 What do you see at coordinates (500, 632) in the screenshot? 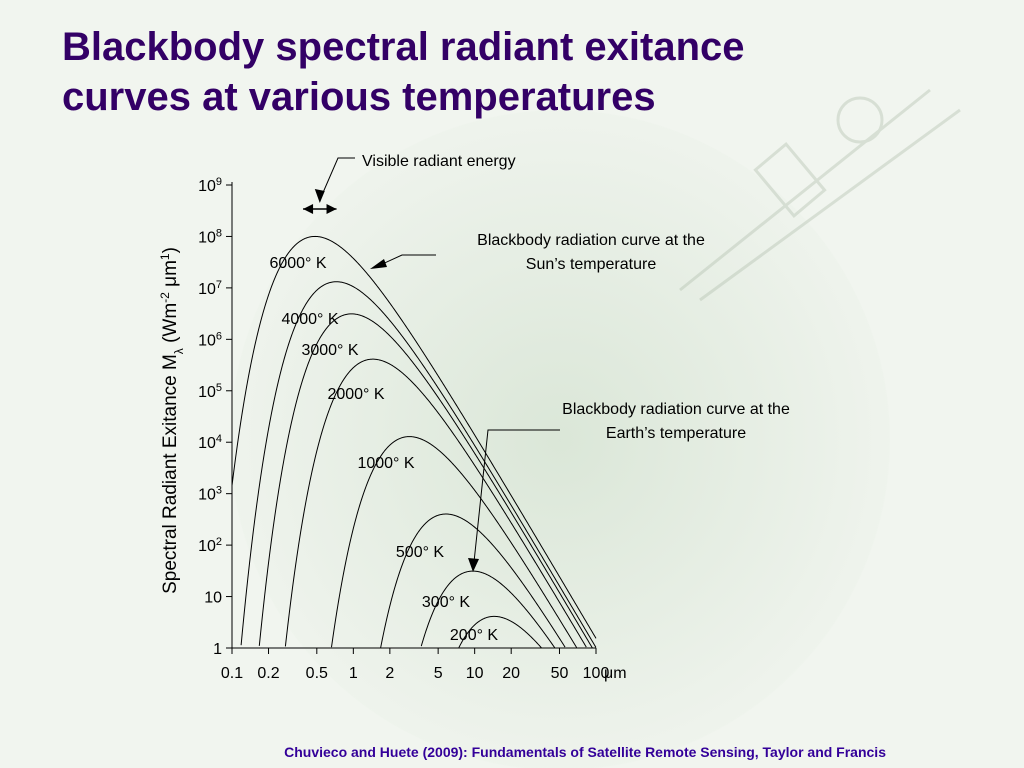
I see `curve-200k` at bounding box center [500, 632].